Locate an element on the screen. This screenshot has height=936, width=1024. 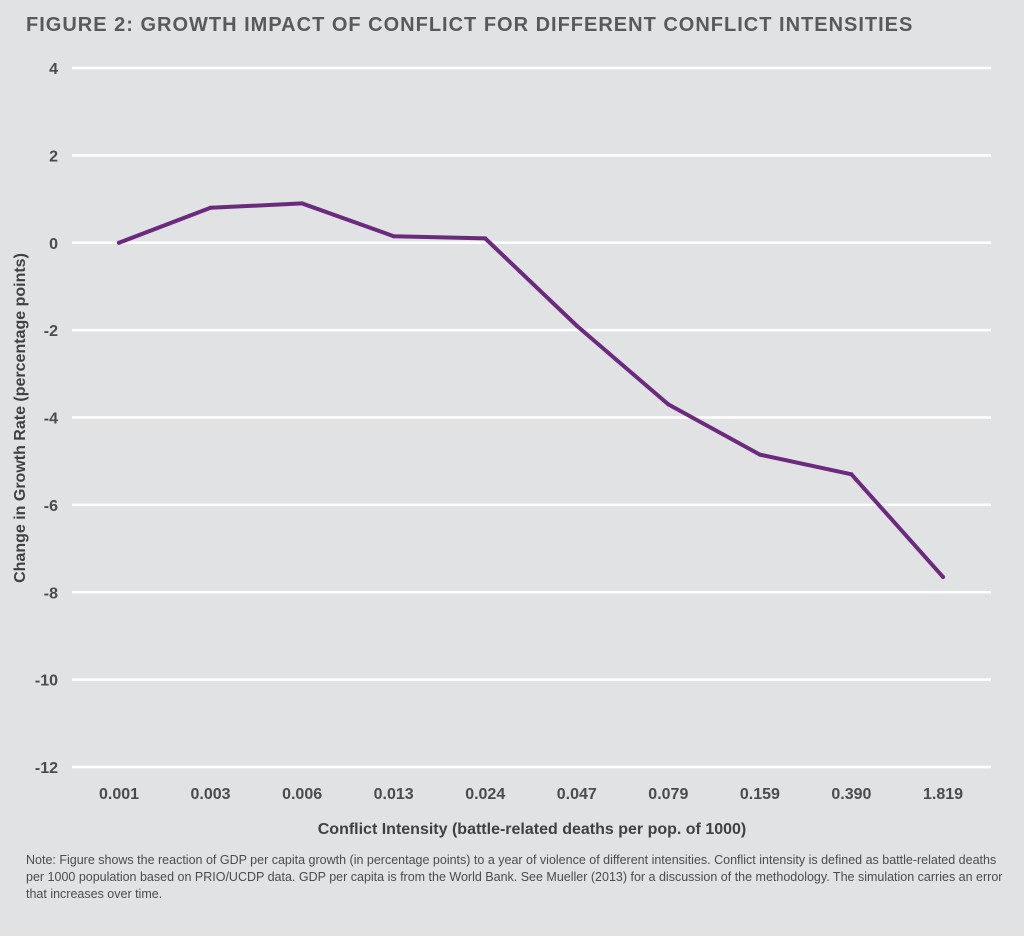
y-tick-label: -12 is located at coordinates (46, 768).